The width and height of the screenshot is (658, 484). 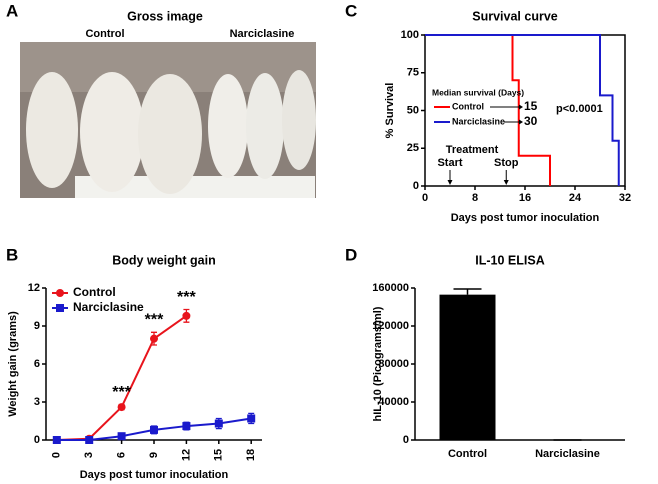 I want to click on y-tick-label: 160000, so click(x=390, y=288).